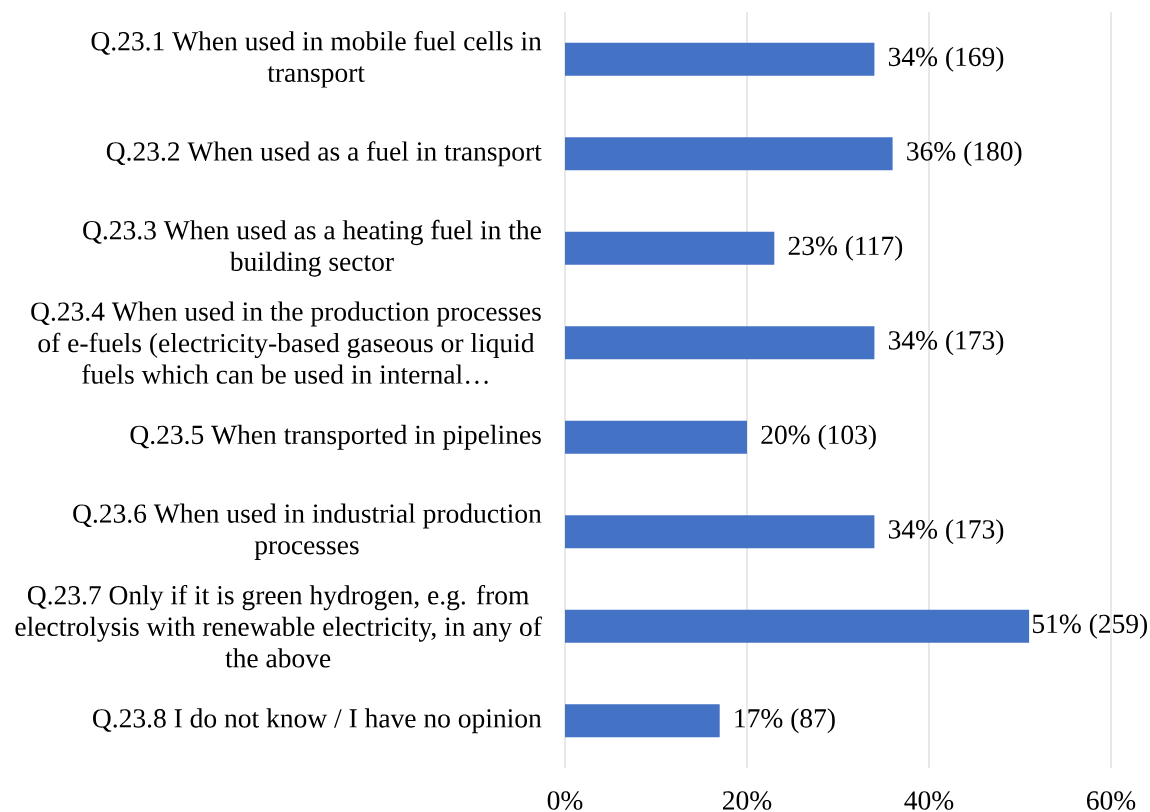  I want to click on y-tick-label: Q.23.7 Only if it is green hydrogen, e.g. from electrolysis with renewable electricity, in any of the above, so click(278, 626).